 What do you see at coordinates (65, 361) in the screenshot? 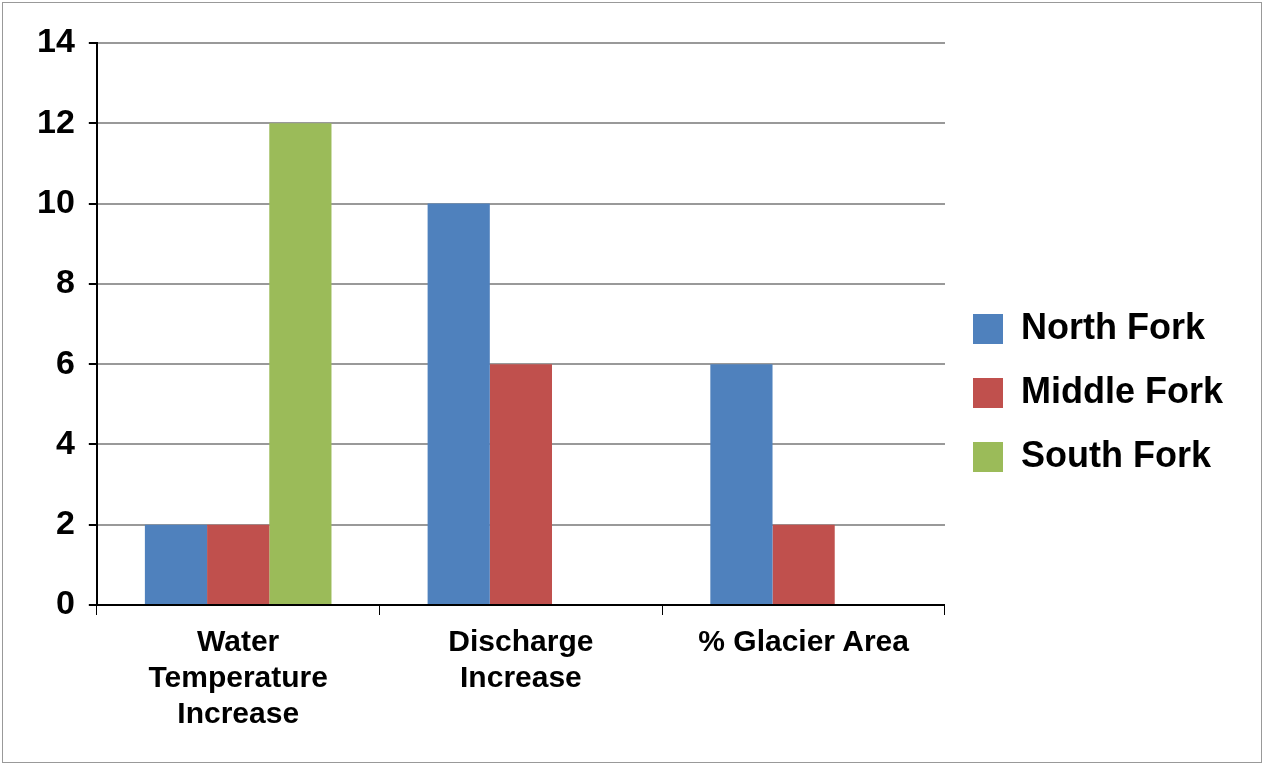
I see `y-tick-label: 6` at bounding box center [65, 361].